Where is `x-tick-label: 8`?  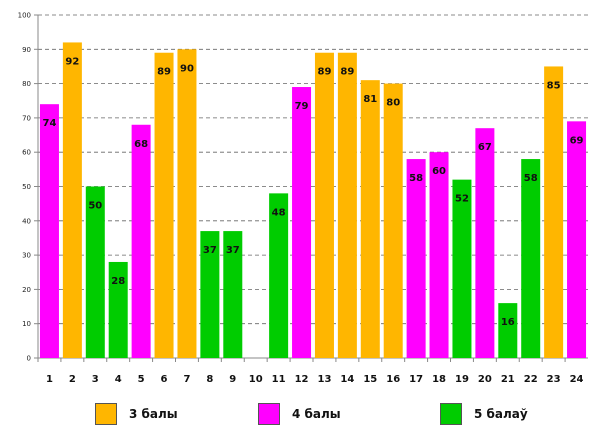
x-tick-label: 8 is located at coordinates (209, 379).